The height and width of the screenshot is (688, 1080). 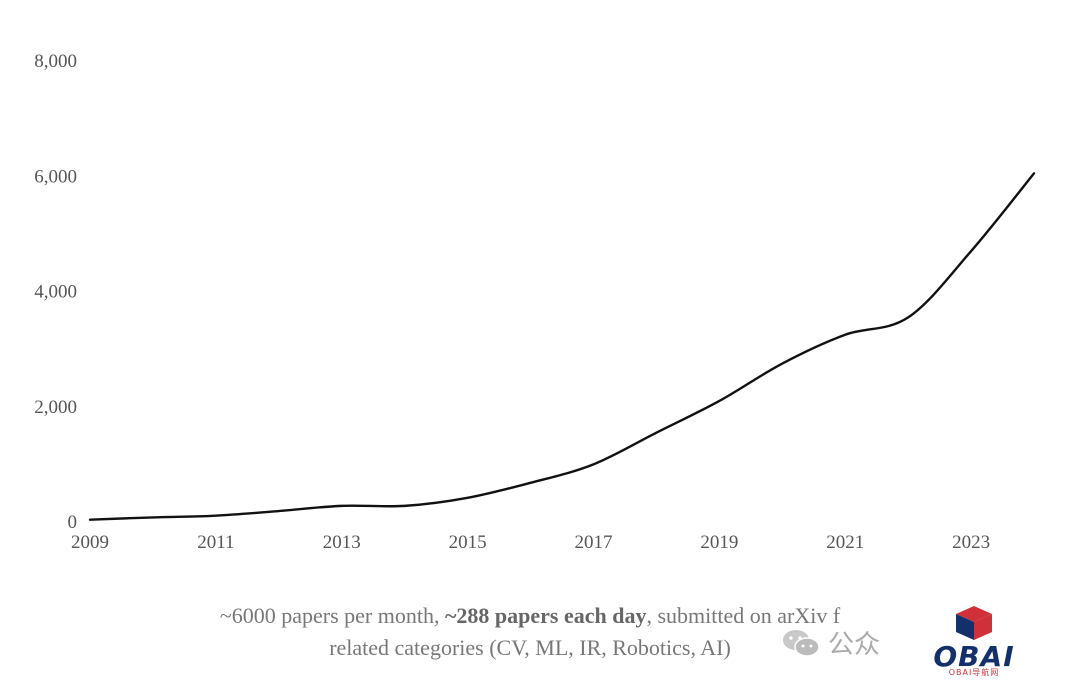 What do you see at coordinates (468, 542) in the screenshot?
I see `x-tick-label: 2015` at bounding box center [468, 542].